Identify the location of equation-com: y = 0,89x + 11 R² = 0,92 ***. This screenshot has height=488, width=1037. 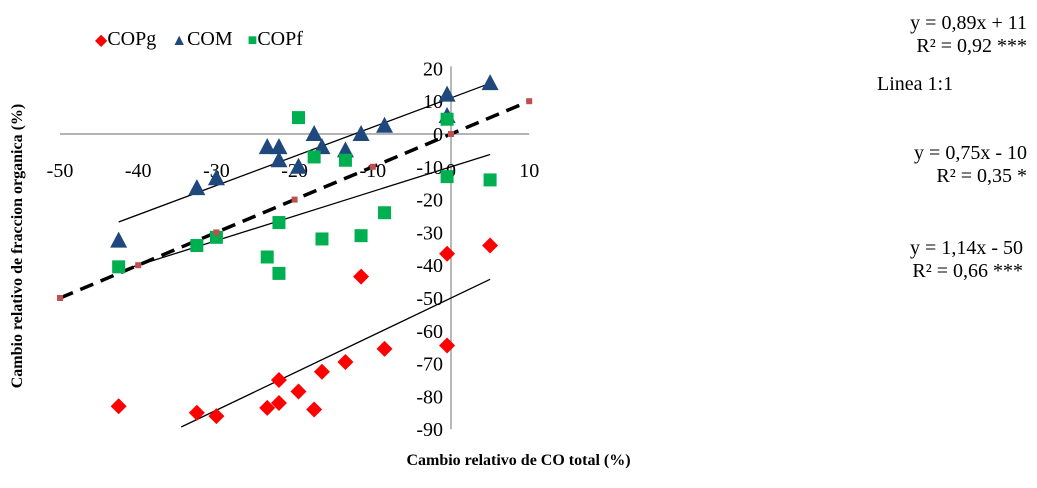
(968, 35).